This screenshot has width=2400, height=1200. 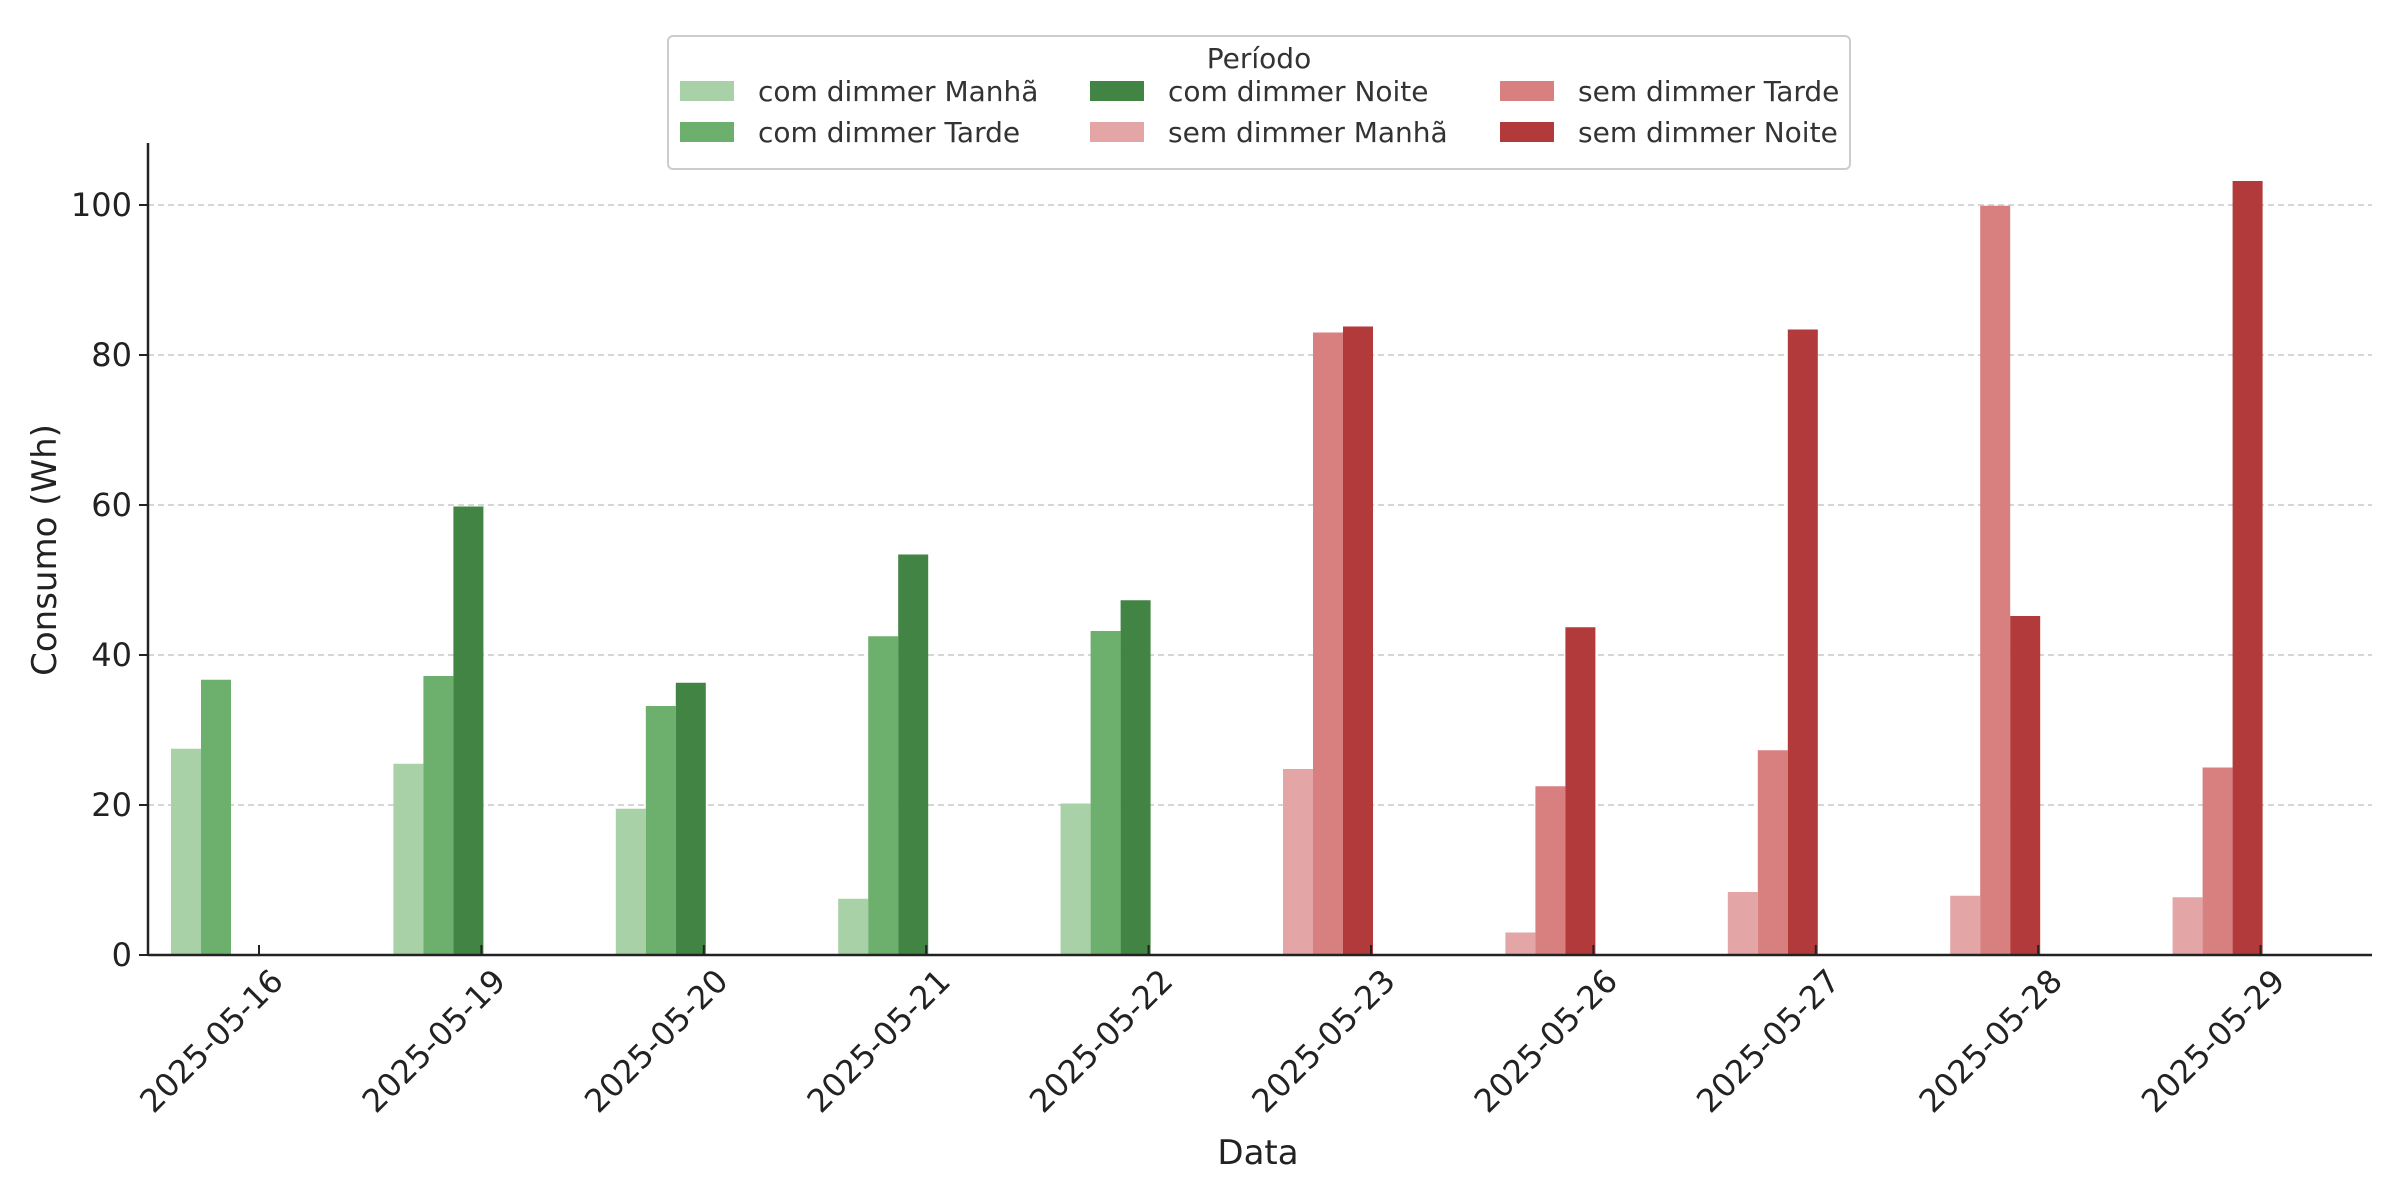 What do you see at coordinates (122, 955) in the screenshot?
I see `y-tick-label: 0` at bounding box center [122, 955].